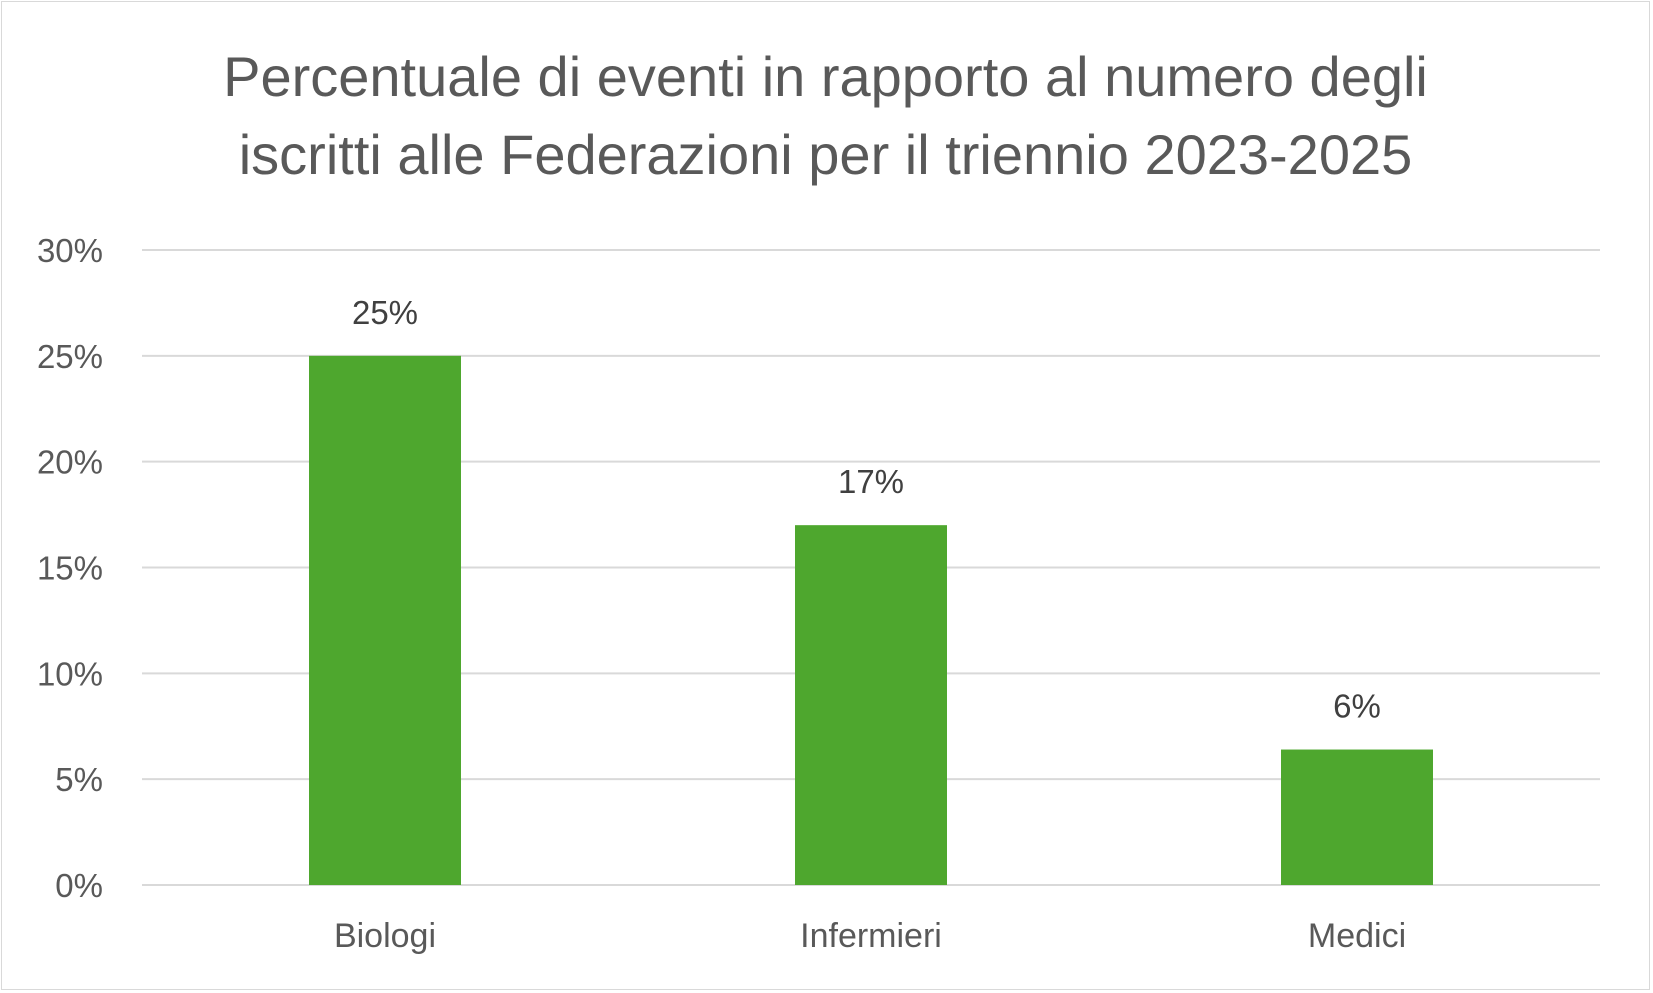  I want to click on y-tick-label: 30%, so click(70, 250).